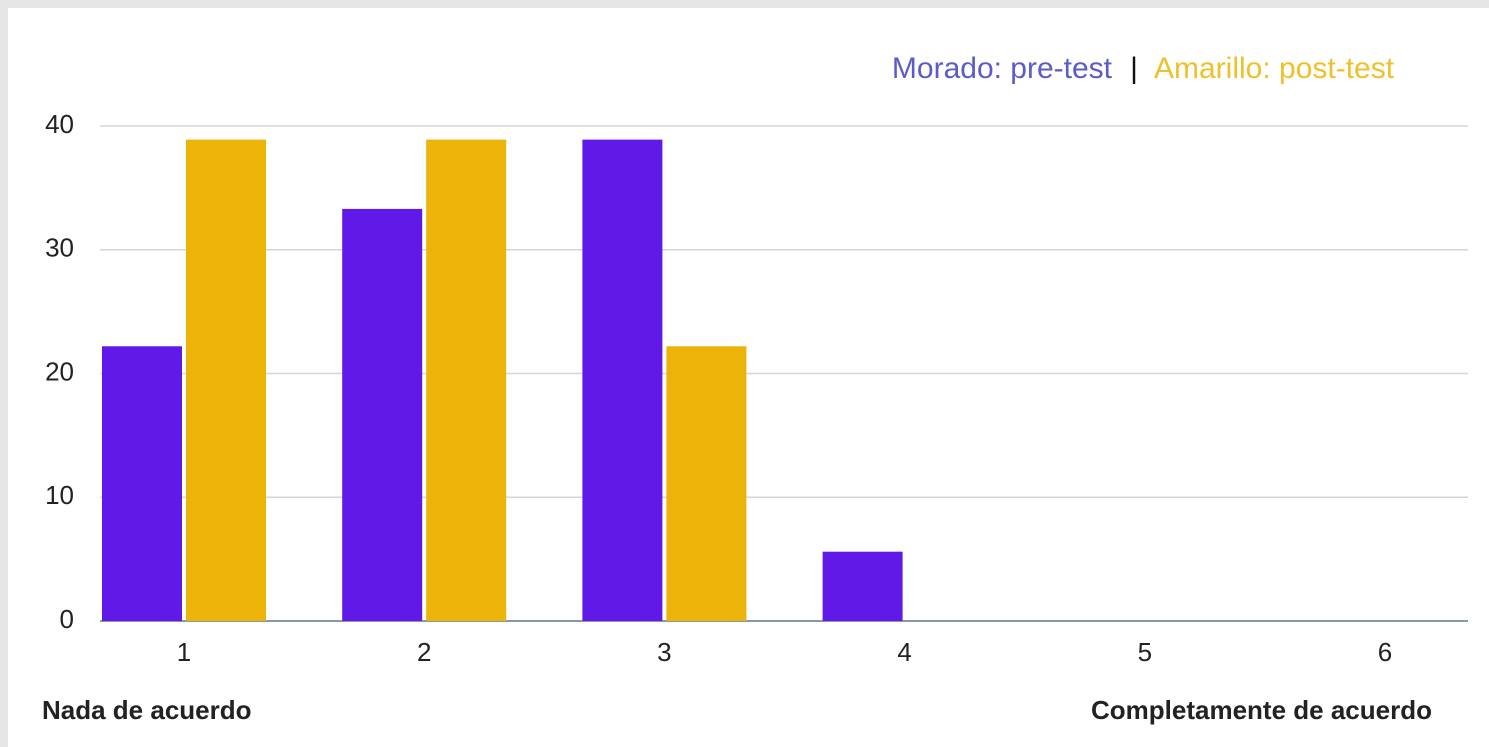  I want to click on legend-entry: Morado: pre-test, so click(1002, 68).